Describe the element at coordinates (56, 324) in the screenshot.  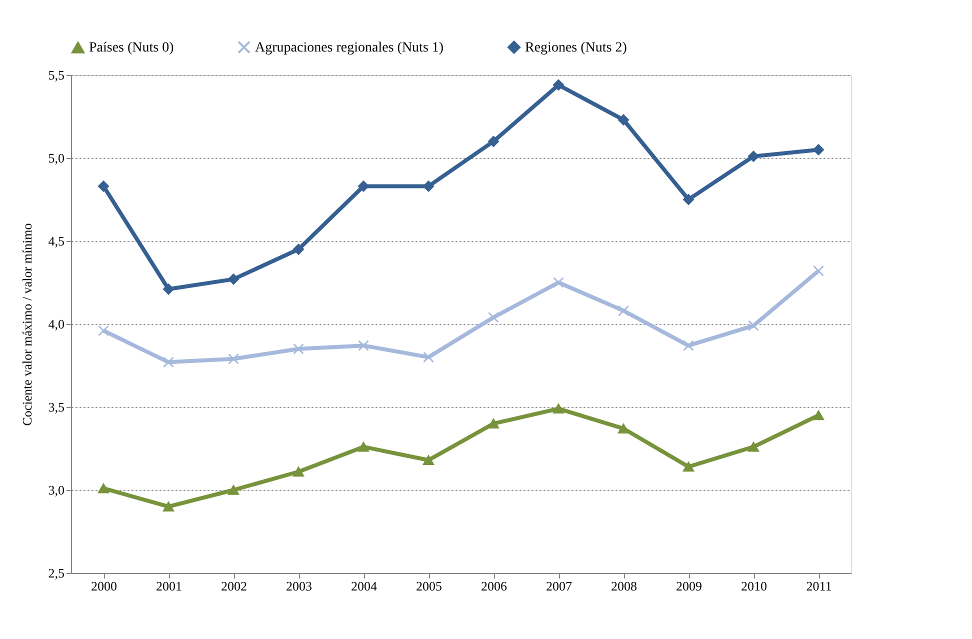
I see `y-tick-label: 4,0` at that location.